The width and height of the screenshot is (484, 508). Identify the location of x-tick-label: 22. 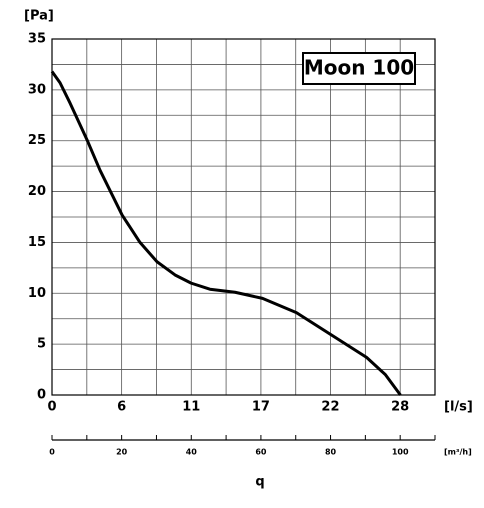
(330, 407).